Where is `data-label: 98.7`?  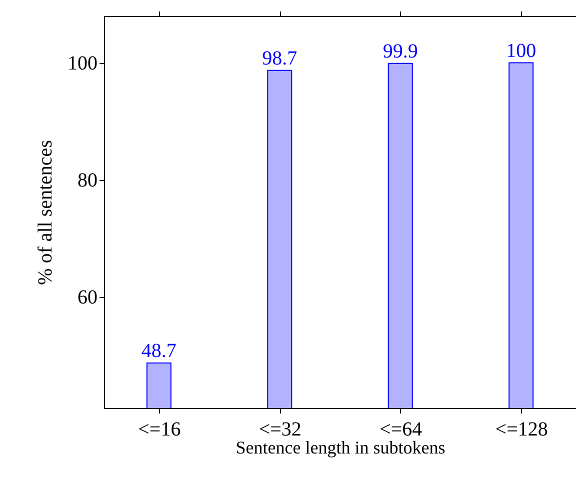
data-label: 98.7 is located at coordinates (280, 58).